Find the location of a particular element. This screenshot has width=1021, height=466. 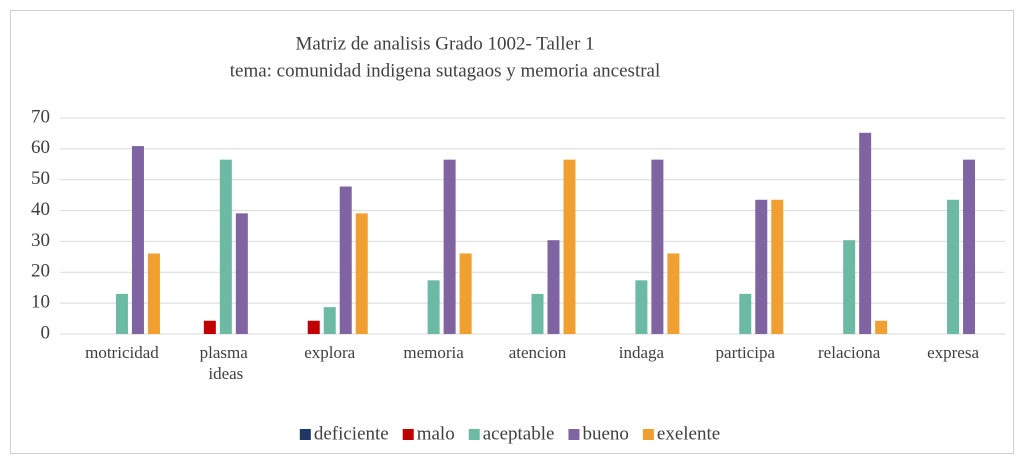

x-tick-label: relaciona is located at coordinates (849, 352).